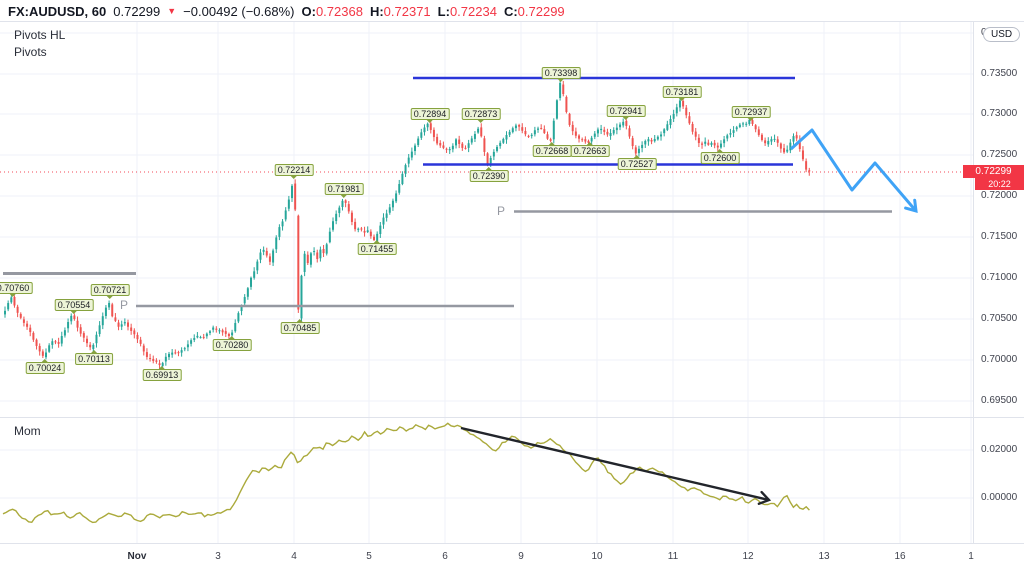  Describe the element at coordinates (137, 11) in the screenshot. I see `last-price: 0.72299` at that location.